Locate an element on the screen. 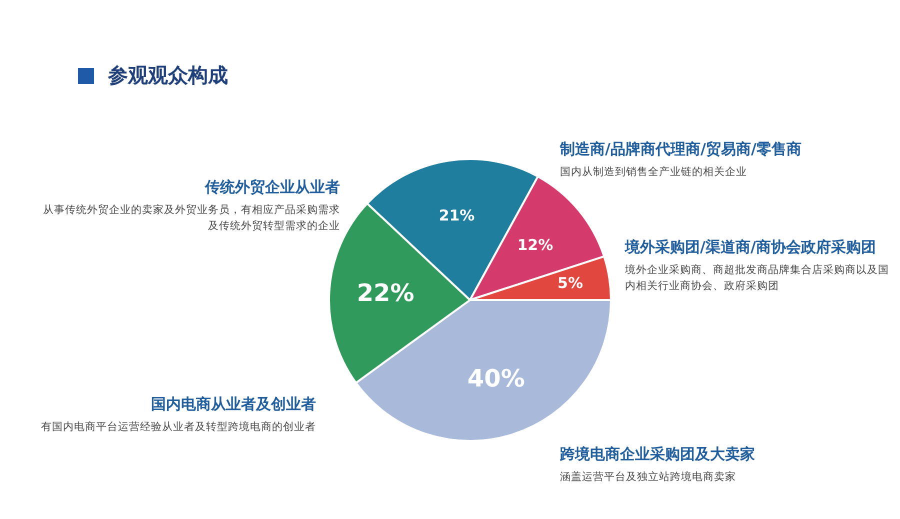 This screenshot has height=519, width=900. slice-label: 跨境电商企业采购团及大卖家 is located at coordinates (657, 454).